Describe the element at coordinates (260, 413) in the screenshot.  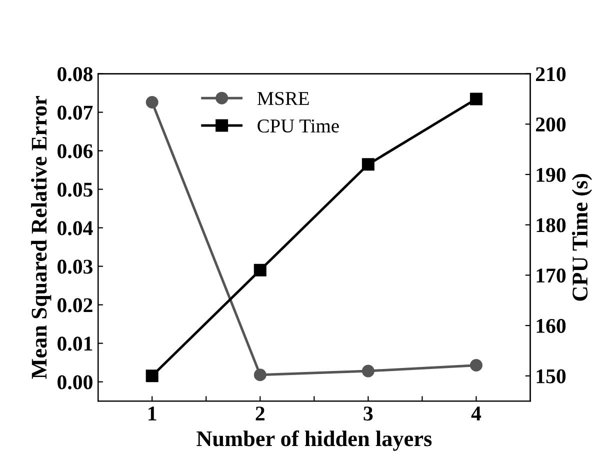
I see `x-tick-label: 2` at that location.